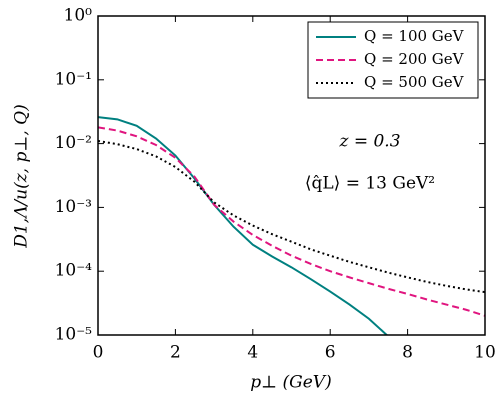 The image size is (504, 404). I want to click on y-tick-label: 10⁻², so click(73, 143).